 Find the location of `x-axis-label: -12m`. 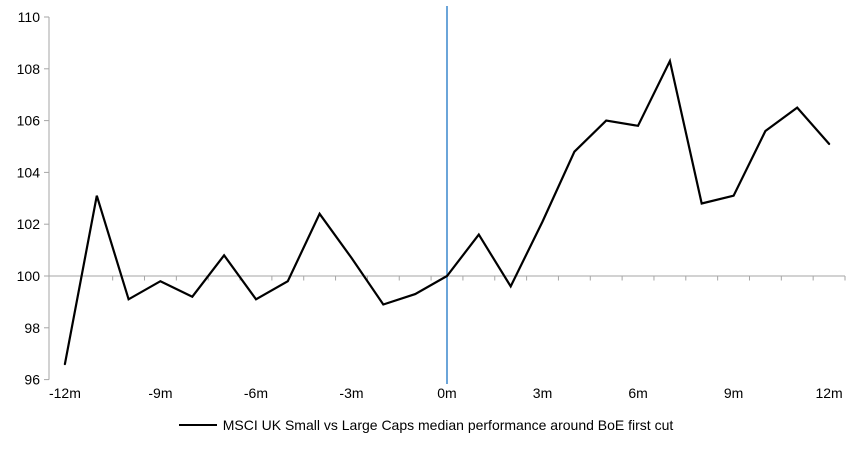

x-axis-label: -12m is located at coordinates (65, 393).